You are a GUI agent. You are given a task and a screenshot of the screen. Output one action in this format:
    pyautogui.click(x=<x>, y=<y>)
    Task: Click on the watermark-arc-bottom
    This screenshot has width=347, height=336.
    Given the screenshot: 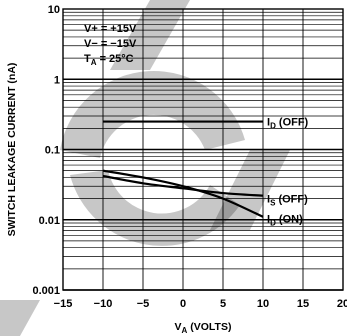 What is the action you would take?
    pyautogui.click(x=155, y=208)
    